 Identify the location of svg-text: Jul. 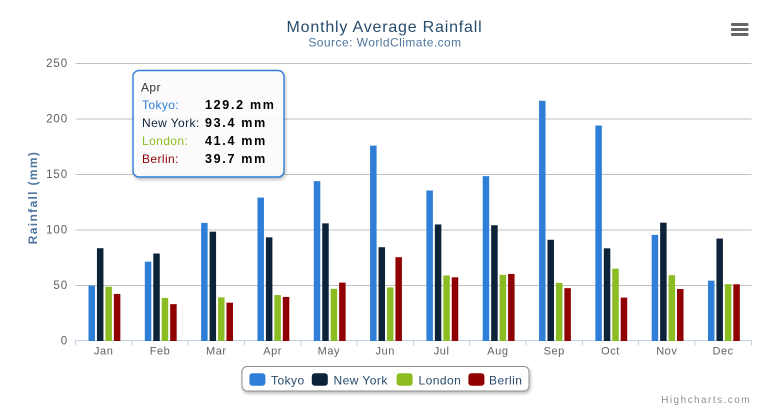
(442, 352).